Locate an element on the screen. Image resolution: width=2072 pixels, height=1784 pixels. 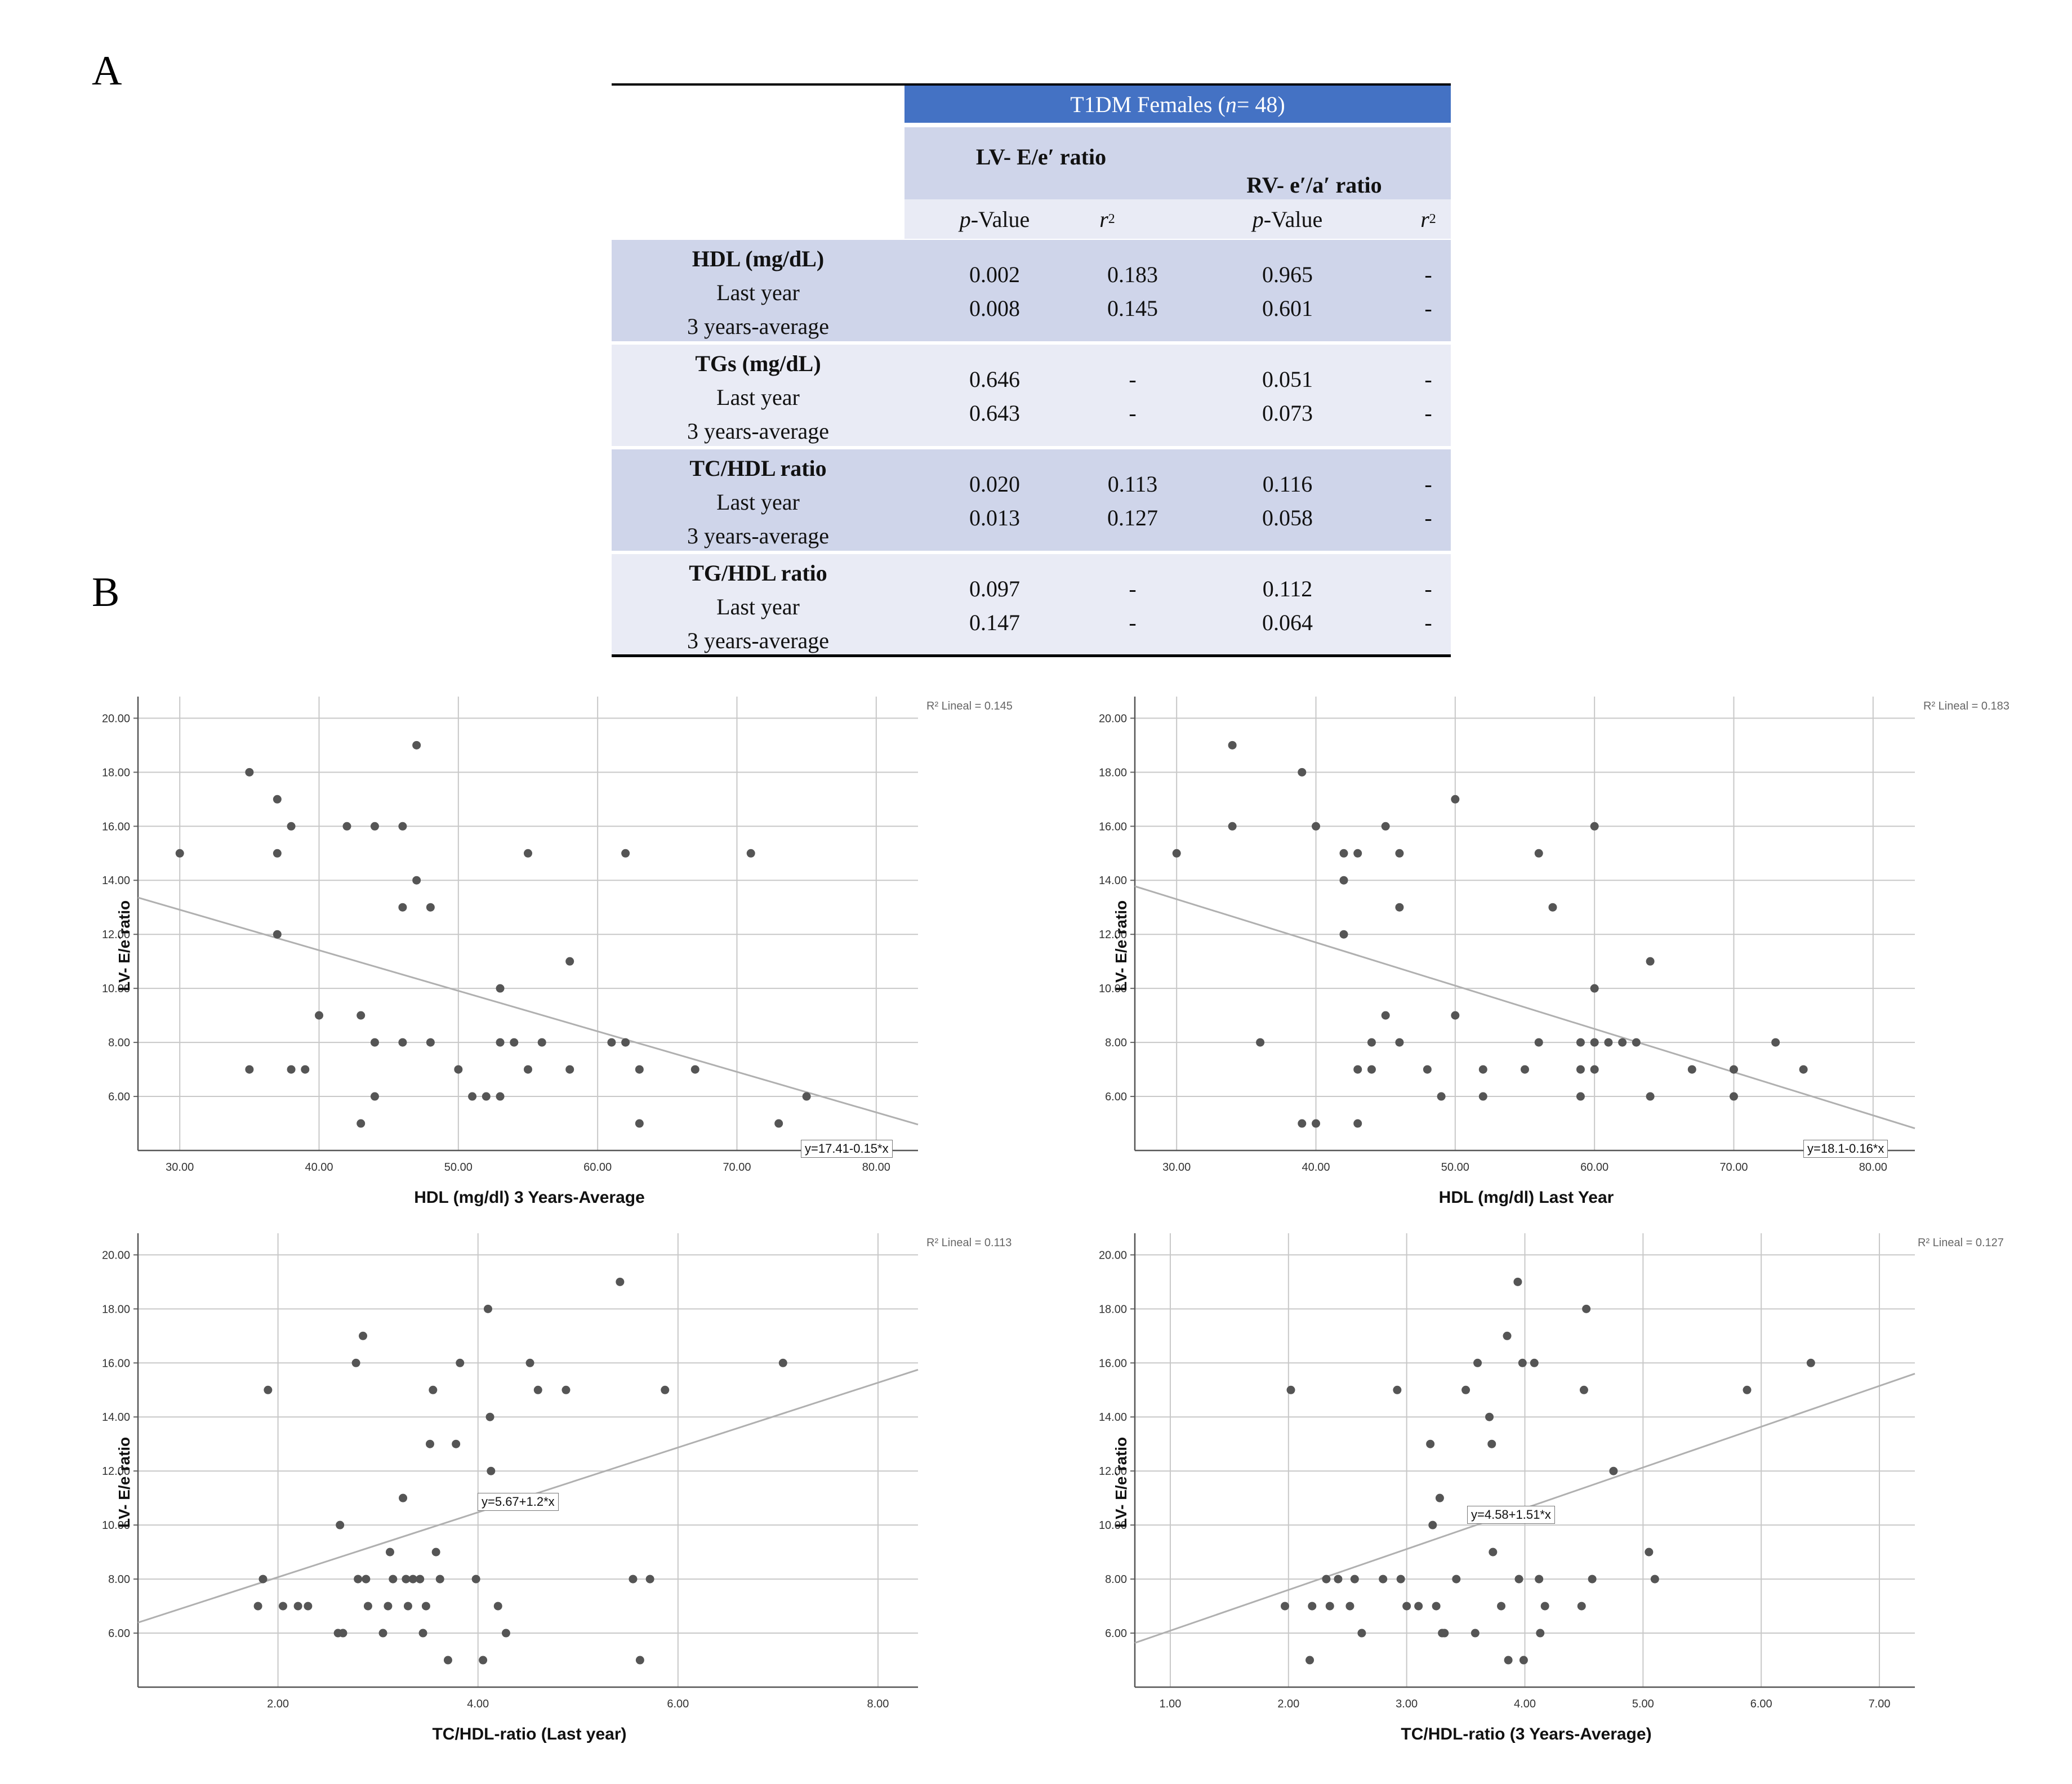
x-tick-label: 30.00 is located at coordinates (1176, 1168).